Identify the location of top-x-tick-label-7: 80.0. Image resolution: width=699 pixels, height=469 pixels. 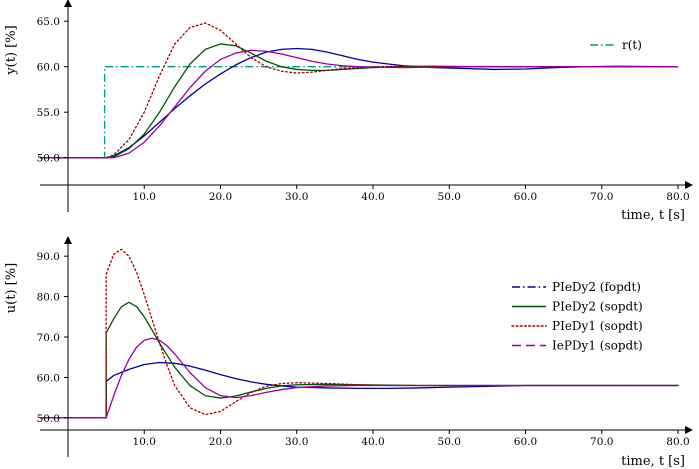
(677, 197).